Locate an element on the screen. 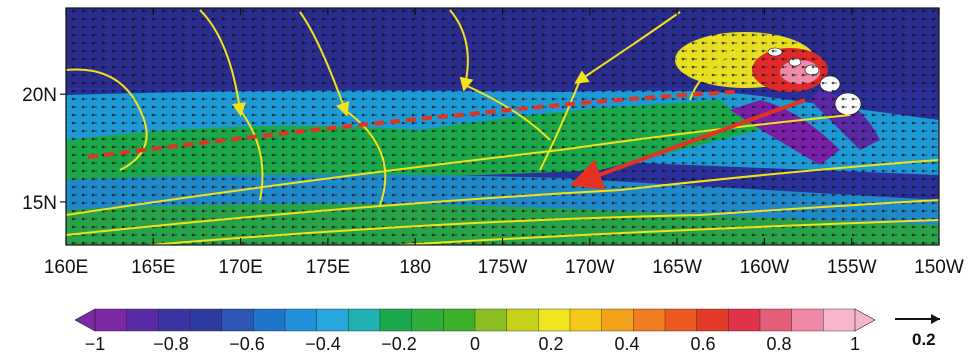 Image resolution: width=971 pixels, height=355 pixels. solid-arrow is located at coordinates (687, 144).